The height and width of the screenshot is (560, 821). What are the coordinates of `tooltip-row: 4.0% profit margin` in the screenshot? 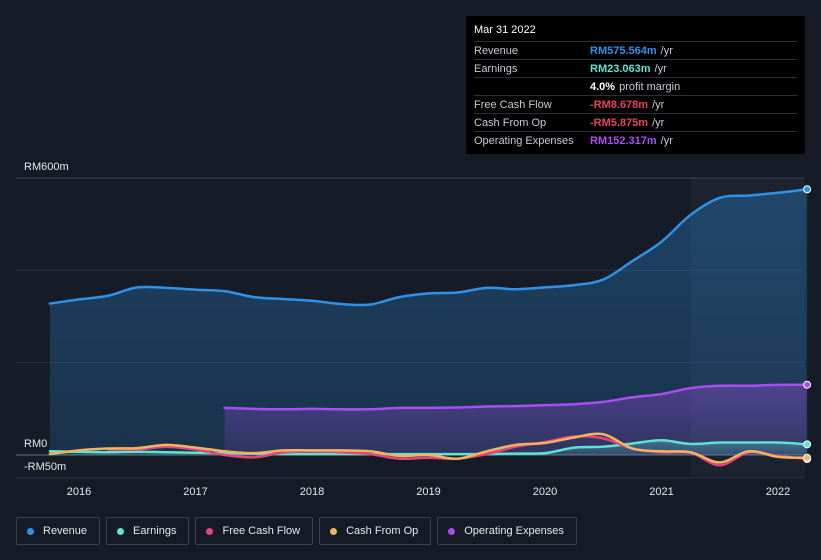 It's located at (635, 86).